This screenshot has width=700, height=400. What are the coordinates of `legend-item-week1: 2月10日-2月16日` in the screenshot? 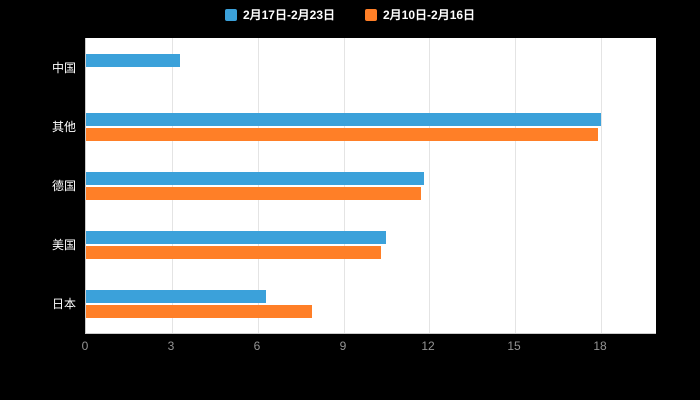 It's located at (420, 15).